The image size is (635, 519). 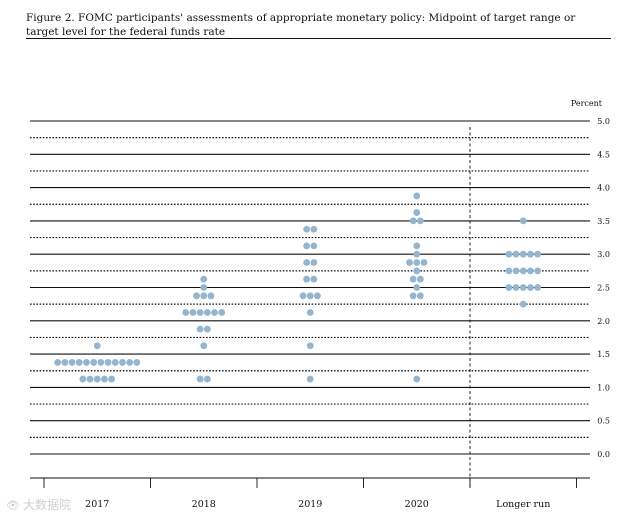 I want to click on y-tick-label: 2.0, so click(x=603, y=321).